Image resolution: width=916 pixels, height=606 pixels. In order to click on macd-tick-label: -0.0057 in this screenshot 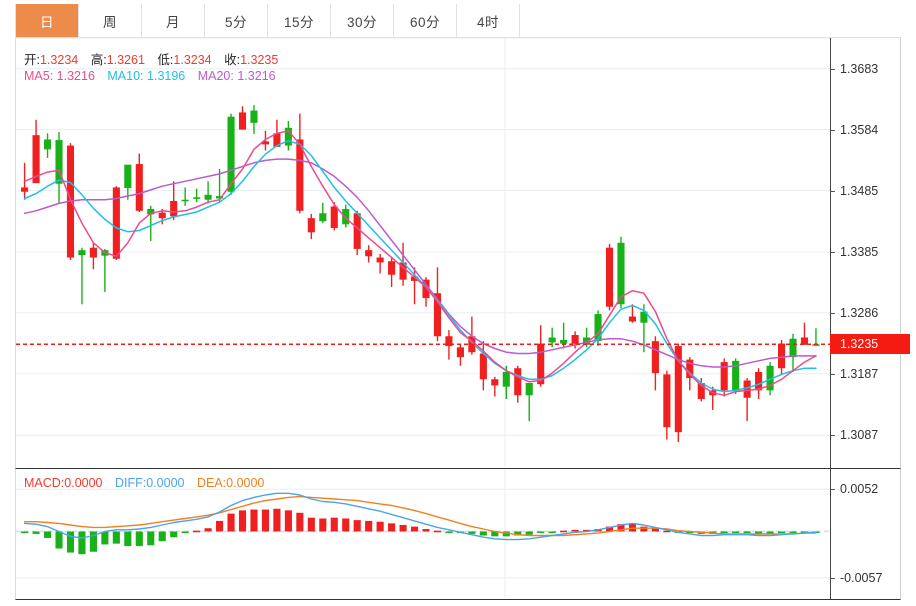, I will do `click(861, 577)`.